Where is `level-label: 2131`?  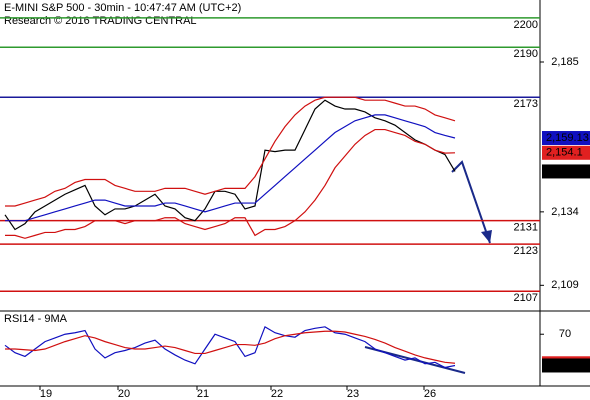 level-label: 2131 is located at coordinates (526, 228).